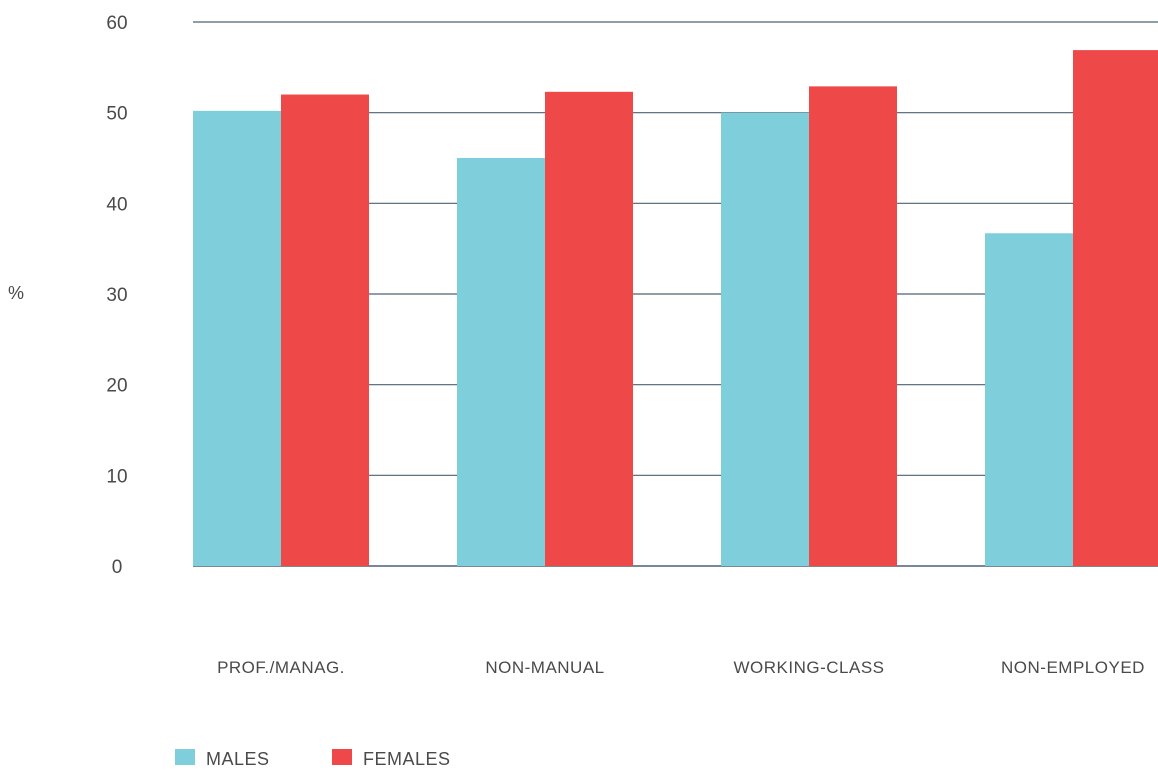 Image resolution: width=1158 pixels, height=773 pixels. What do you see at coordinates (407, 759) in the screenshot?
I see `legend-label-females: FEMALES` at bounding box center [407, 759].